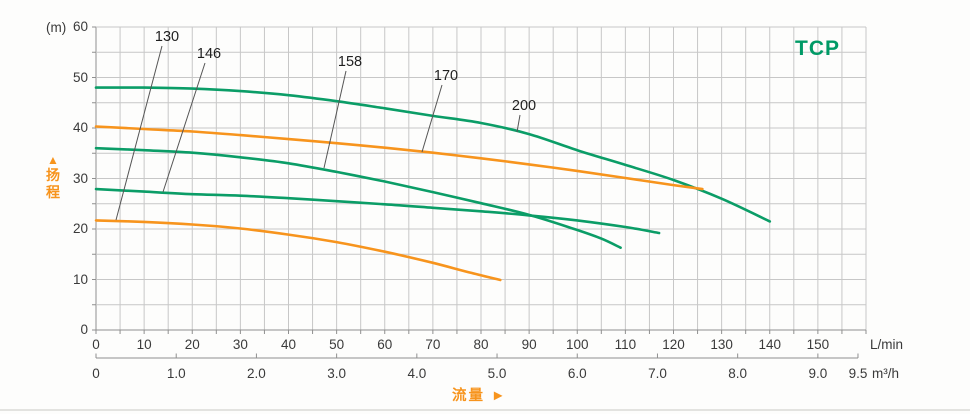 The height and width of the screenshot is (414, 970). I want to click on x-axis-title: 流量 ►, so click(480, 396).